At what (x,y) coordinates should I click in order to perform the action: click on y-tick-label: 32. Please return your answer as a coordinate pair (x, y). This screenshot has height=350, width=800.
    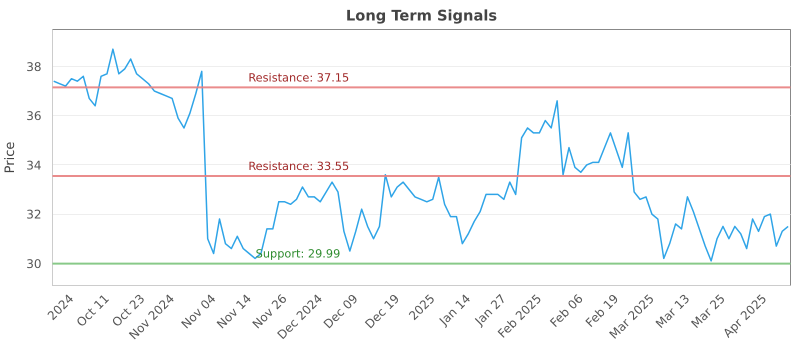
    Looking at the image, I should click on (34, 215).